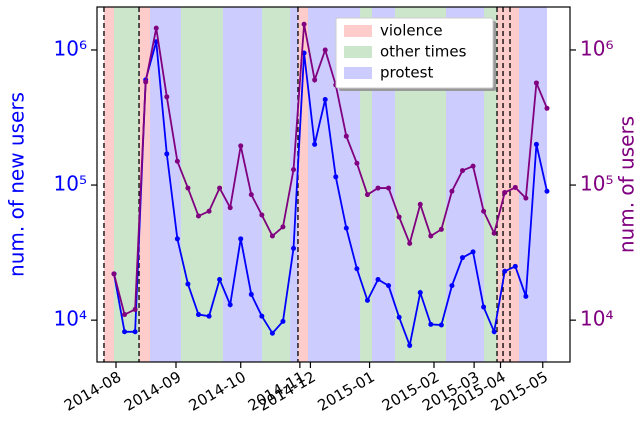 The height and width of the screenshot is (429, 642). What do you see at coordinates (596, 319) in the screenshot?
I see `y2-tick-label: 10⁴` at bounding box center [596, 319].